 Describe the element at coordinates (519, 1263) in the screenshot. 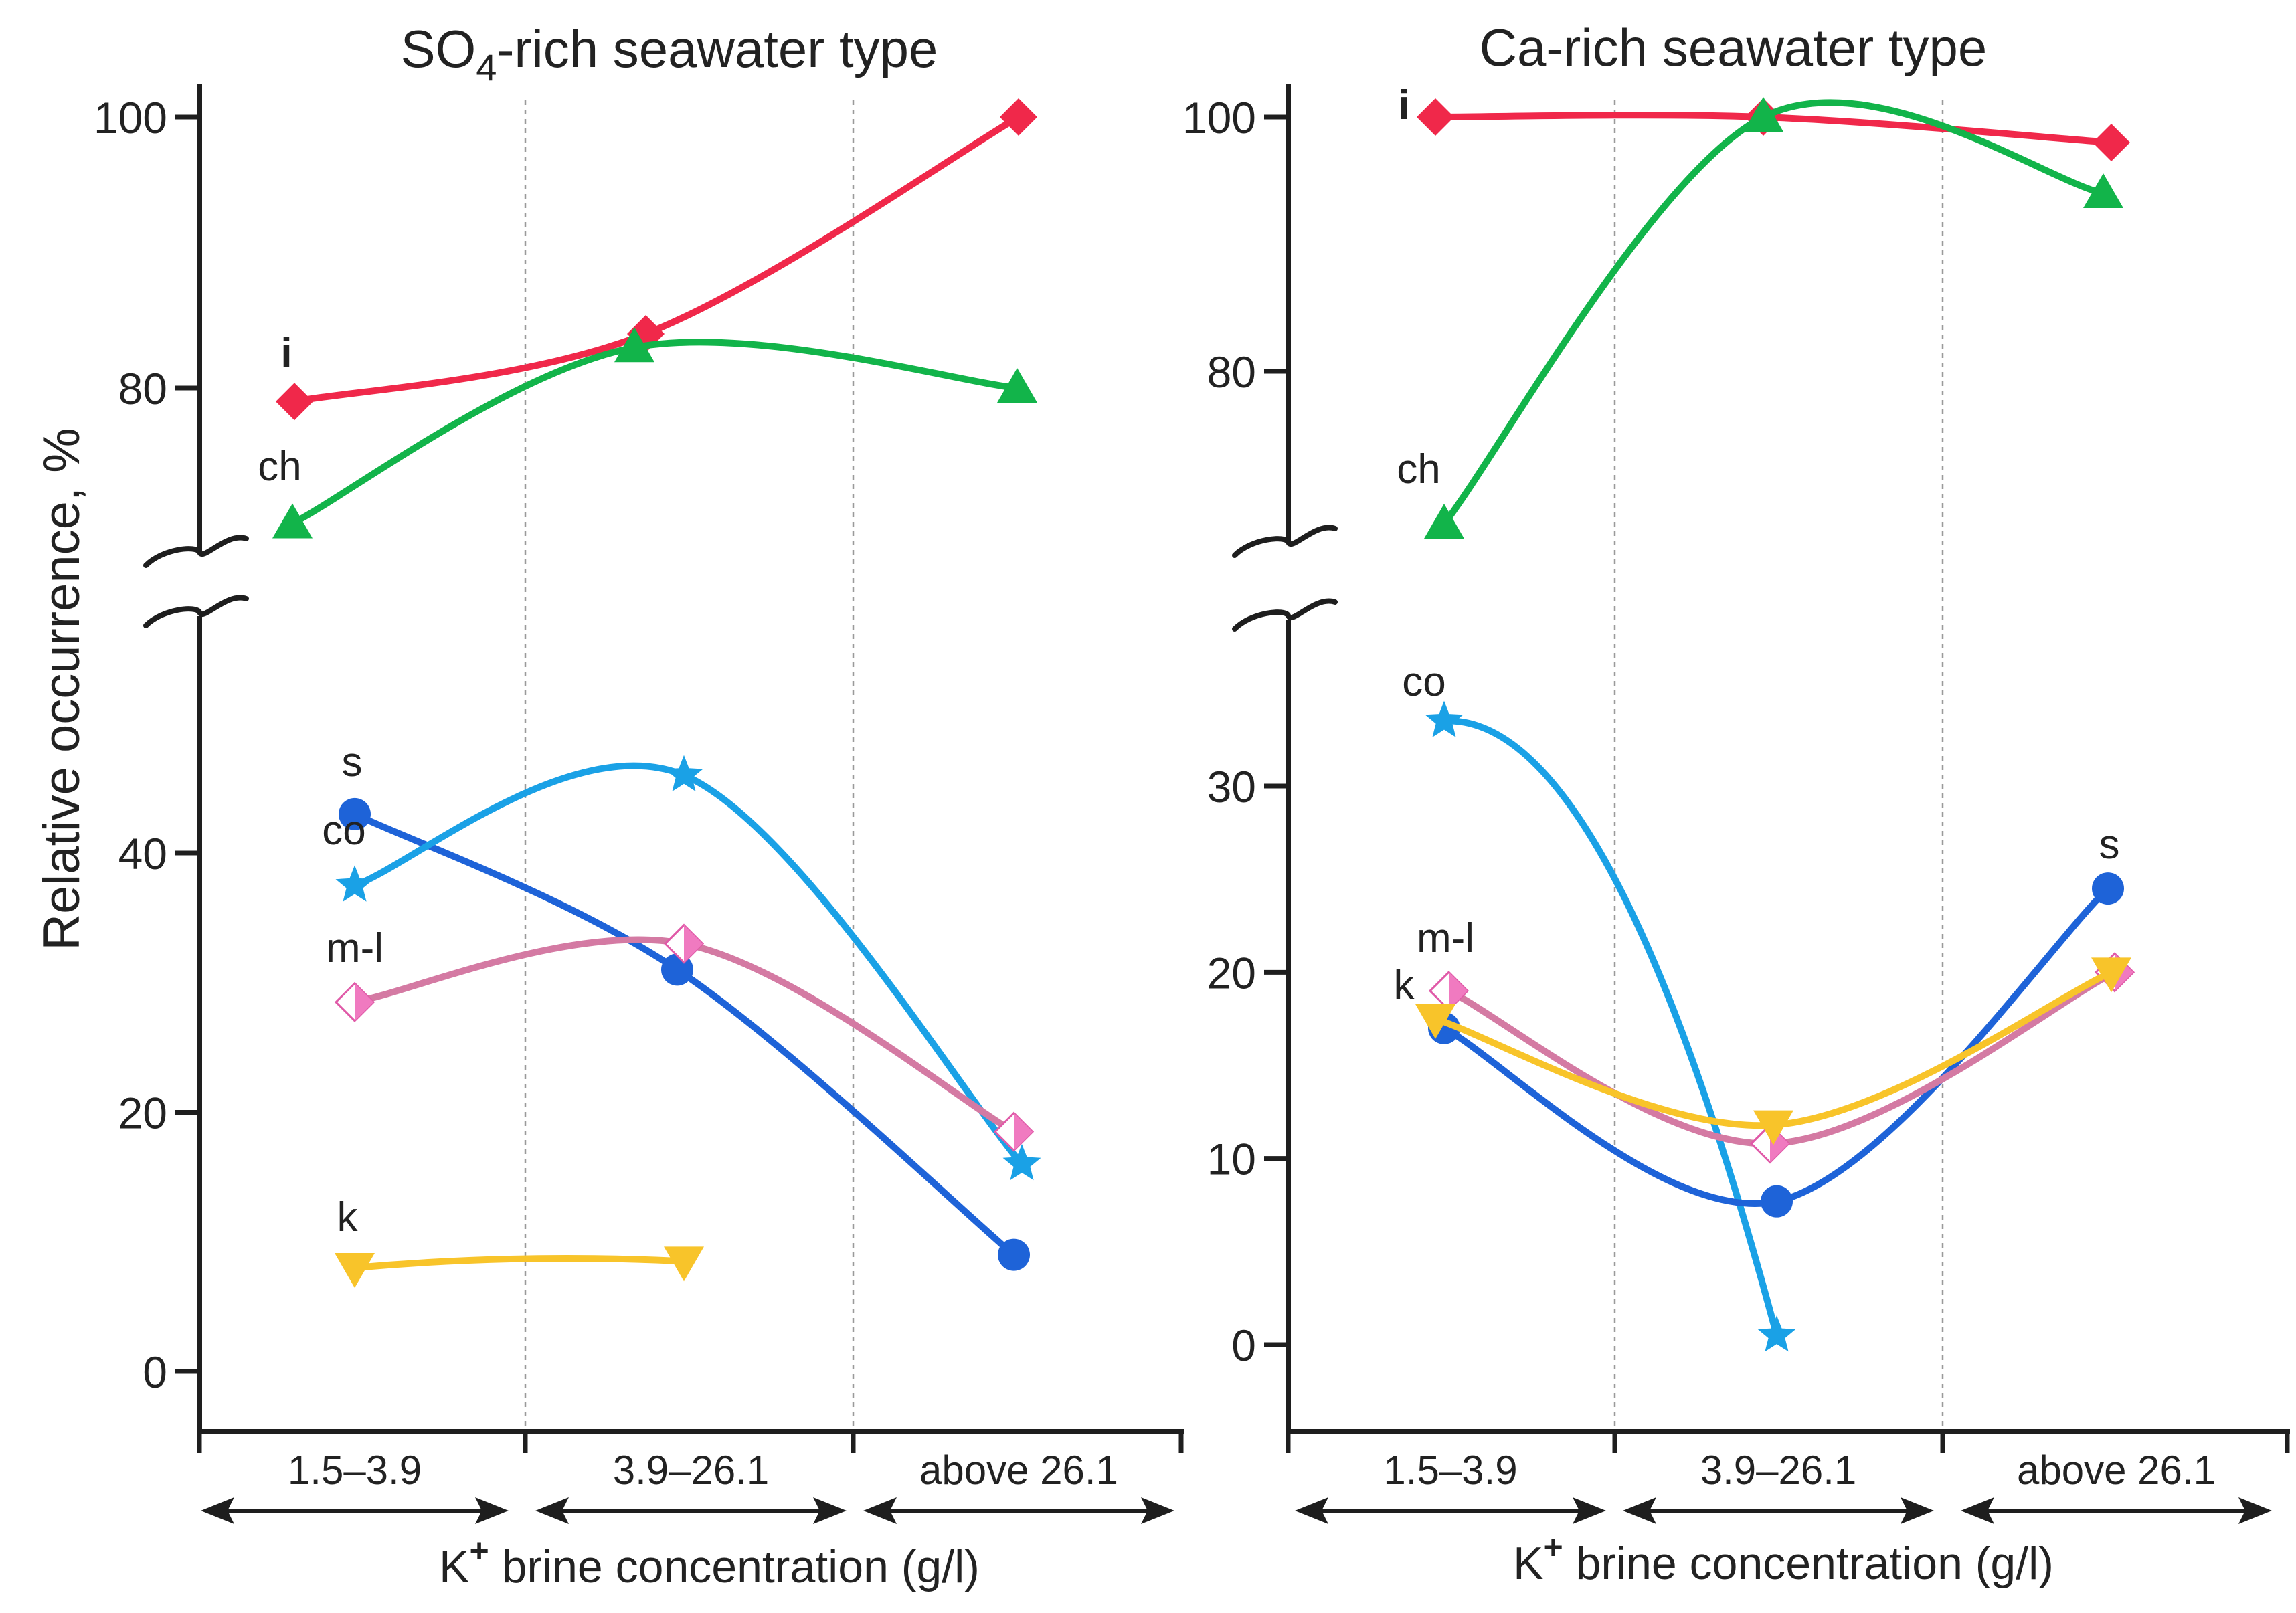

I see `series-line-k` at that location.